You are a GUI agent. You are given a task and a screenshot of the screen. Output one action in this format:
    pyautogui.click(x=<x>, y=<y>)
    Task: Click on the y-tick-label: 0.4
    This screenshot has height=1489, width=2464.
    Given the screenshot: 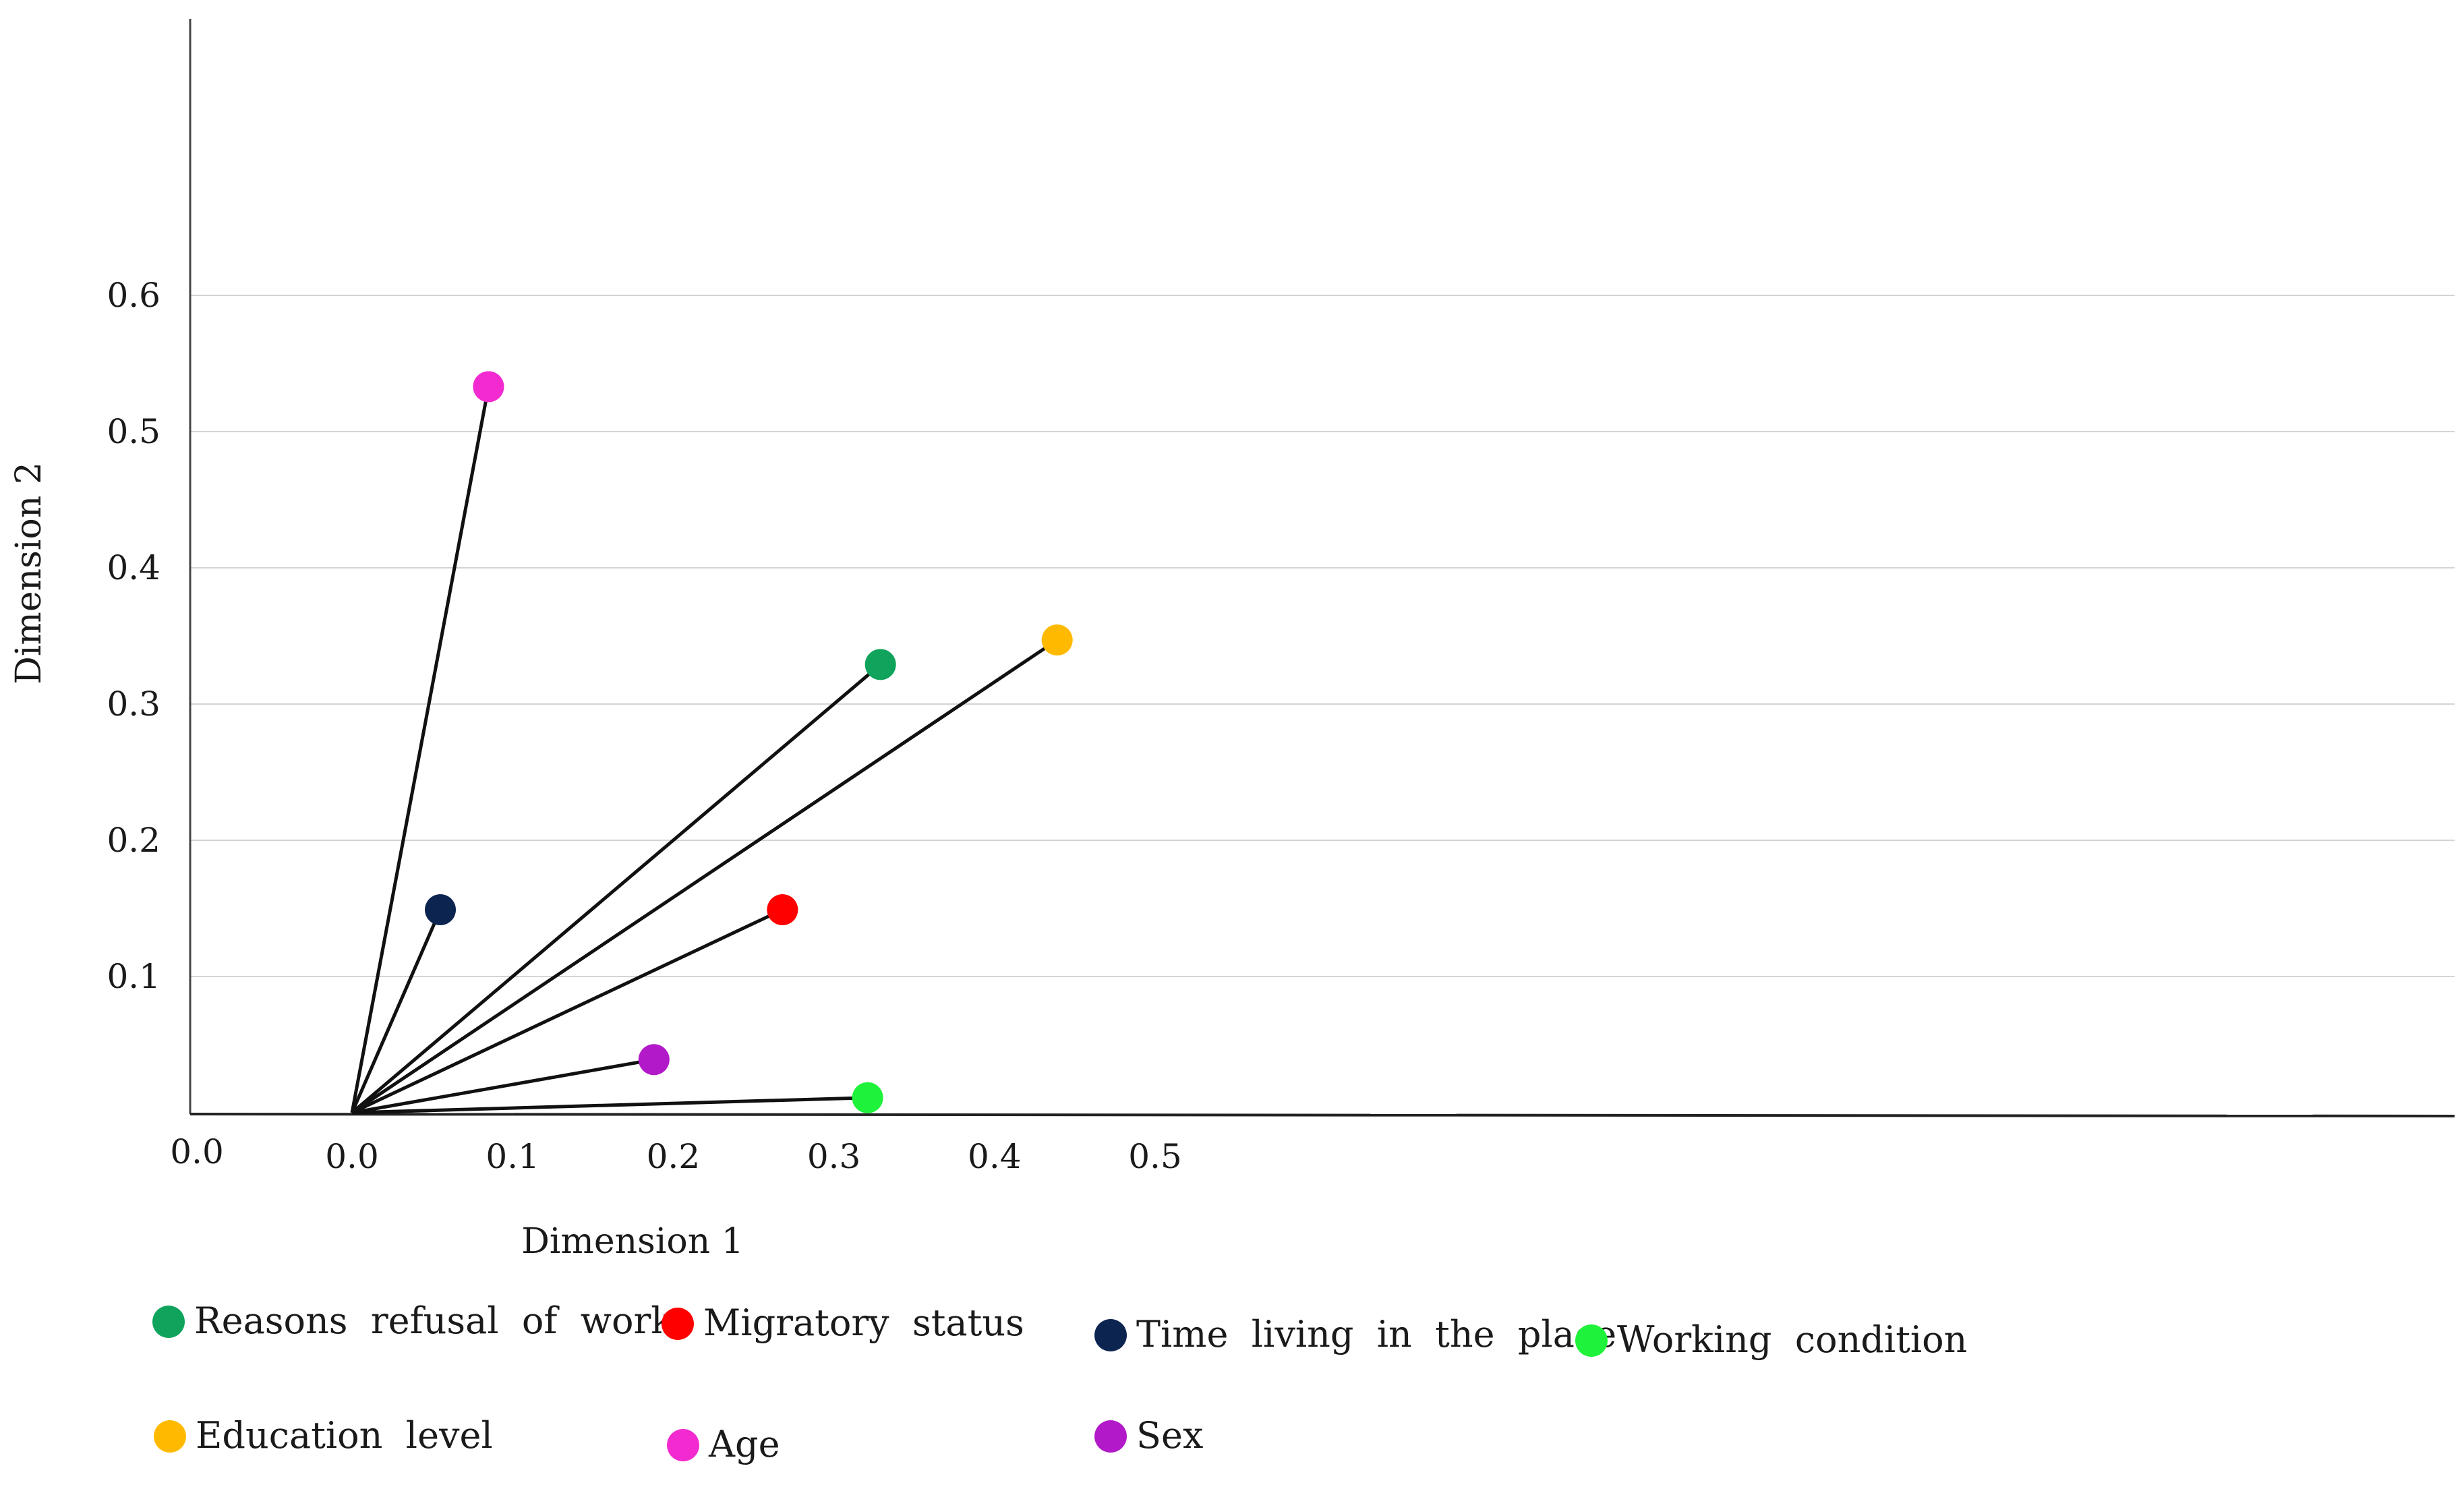 What is the action you would take?
    pyautogui.click(x=133, y=567)
    